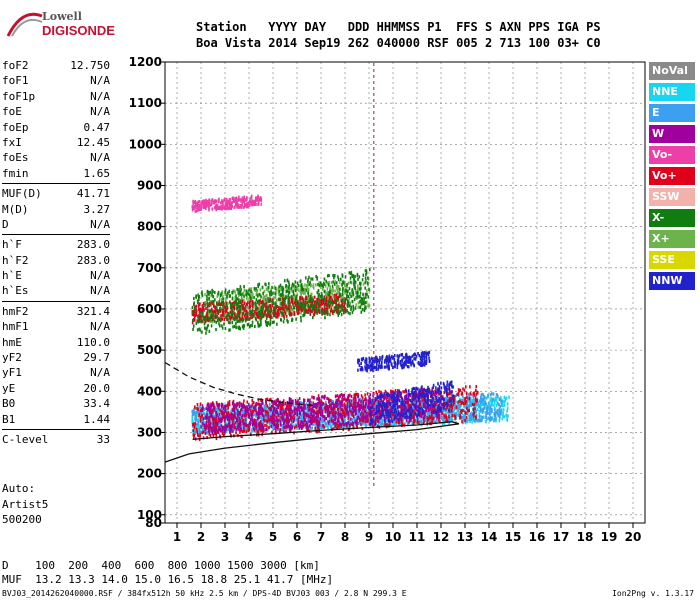 Image resolution: width=700 pixels, height=600 pixels. Describe the element at coordinates (56, 439) in the screenshot. I see `param-row: C-level 33` at that location.